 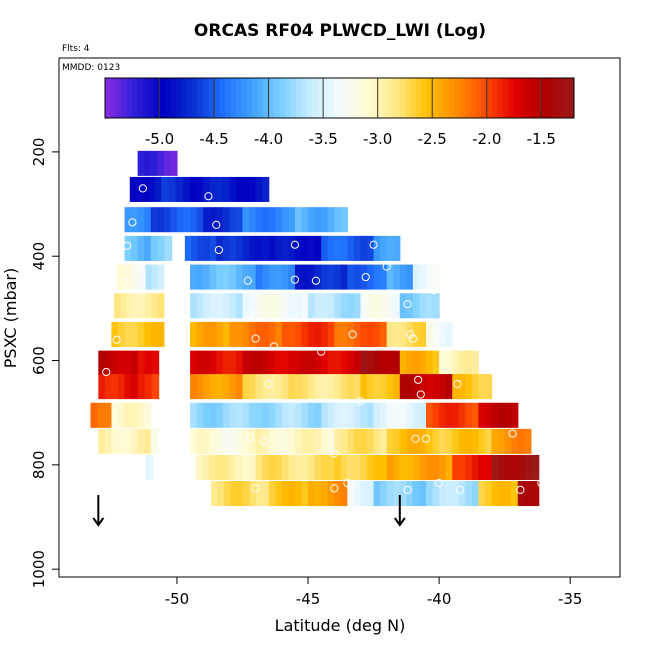 I want to click on colorbar-tick-label: -4.5, so click(x=213, y=139).